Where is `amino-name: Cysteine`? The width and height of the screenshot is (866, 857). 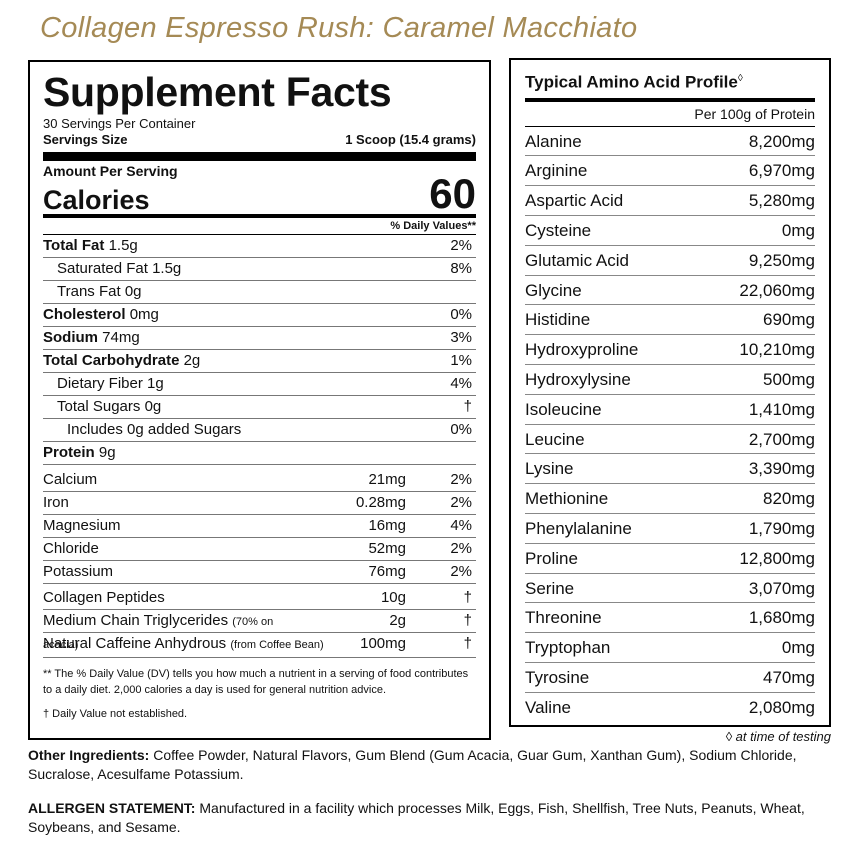 amino-name: Cysteine is located at coordinates (558, 231).